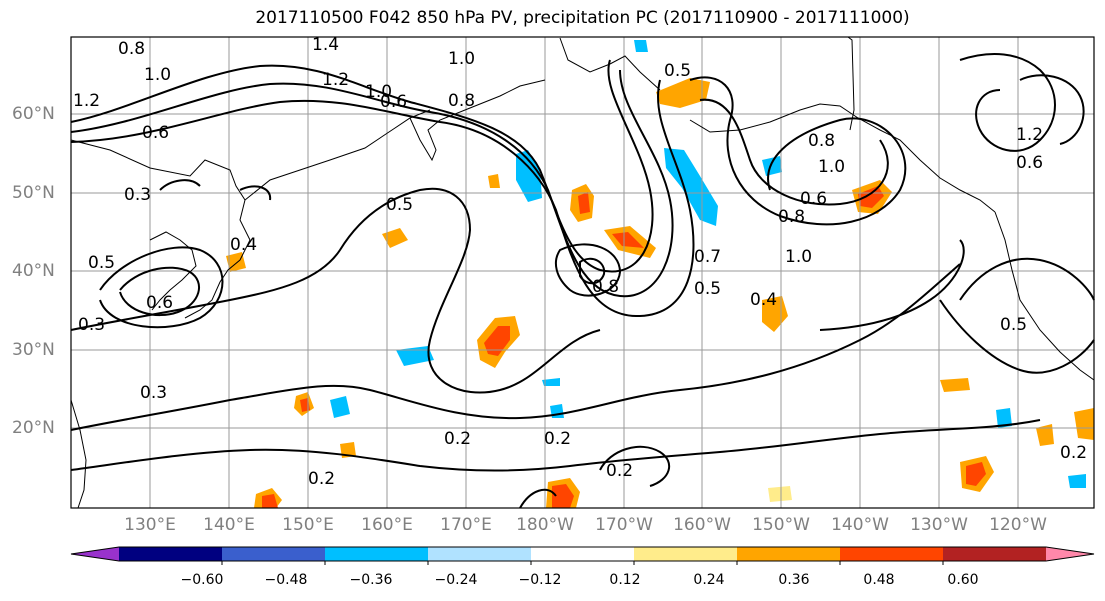  What do you see at coordinates (624, 525) in the screenshot?
I see `lon-label: 170°W` at bounding box center [624, 525].